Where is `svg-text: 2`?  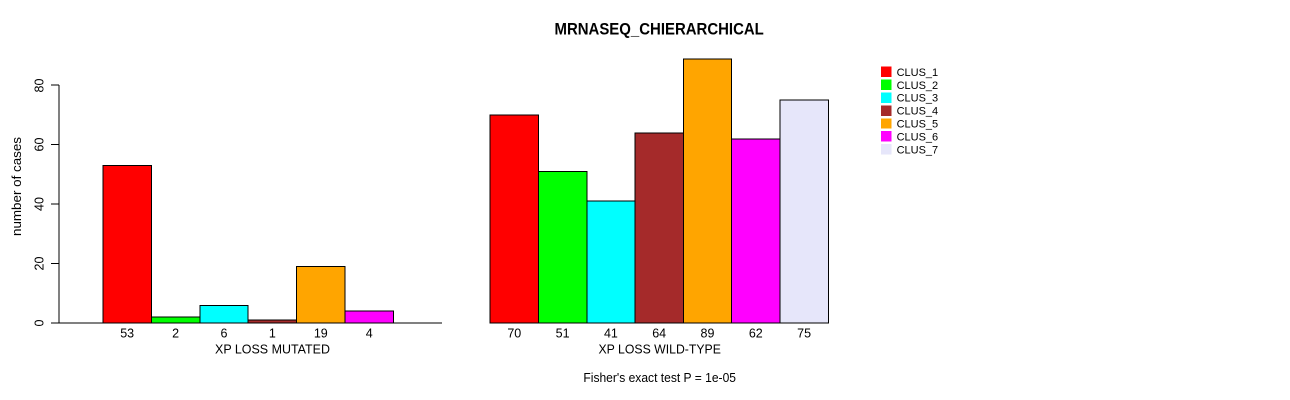 svg-text: 2 is located at coordinates (175, 333).